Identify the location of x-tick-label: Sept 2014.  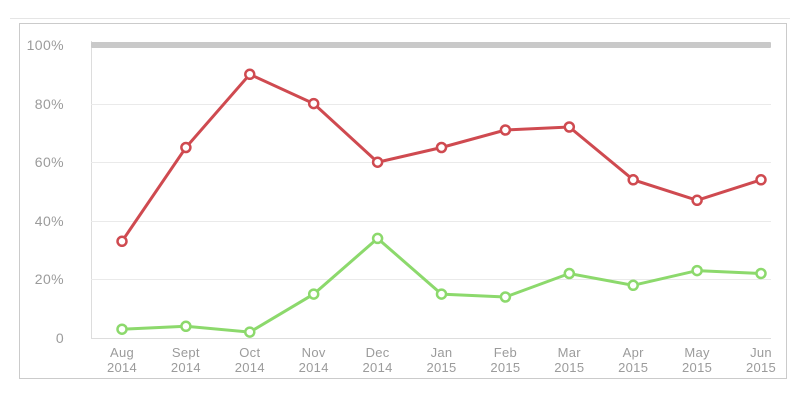
(186, 360).